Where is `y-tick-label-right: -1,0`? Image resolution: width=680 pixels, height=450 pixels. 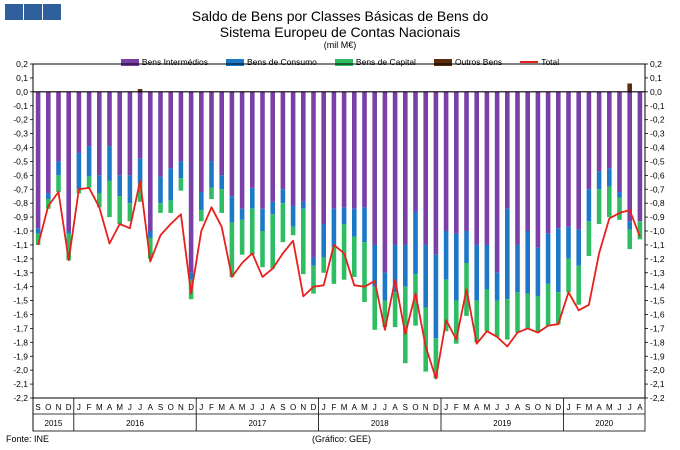 y-tick-label-right: -1,0 is located at coordinates (657, 231).